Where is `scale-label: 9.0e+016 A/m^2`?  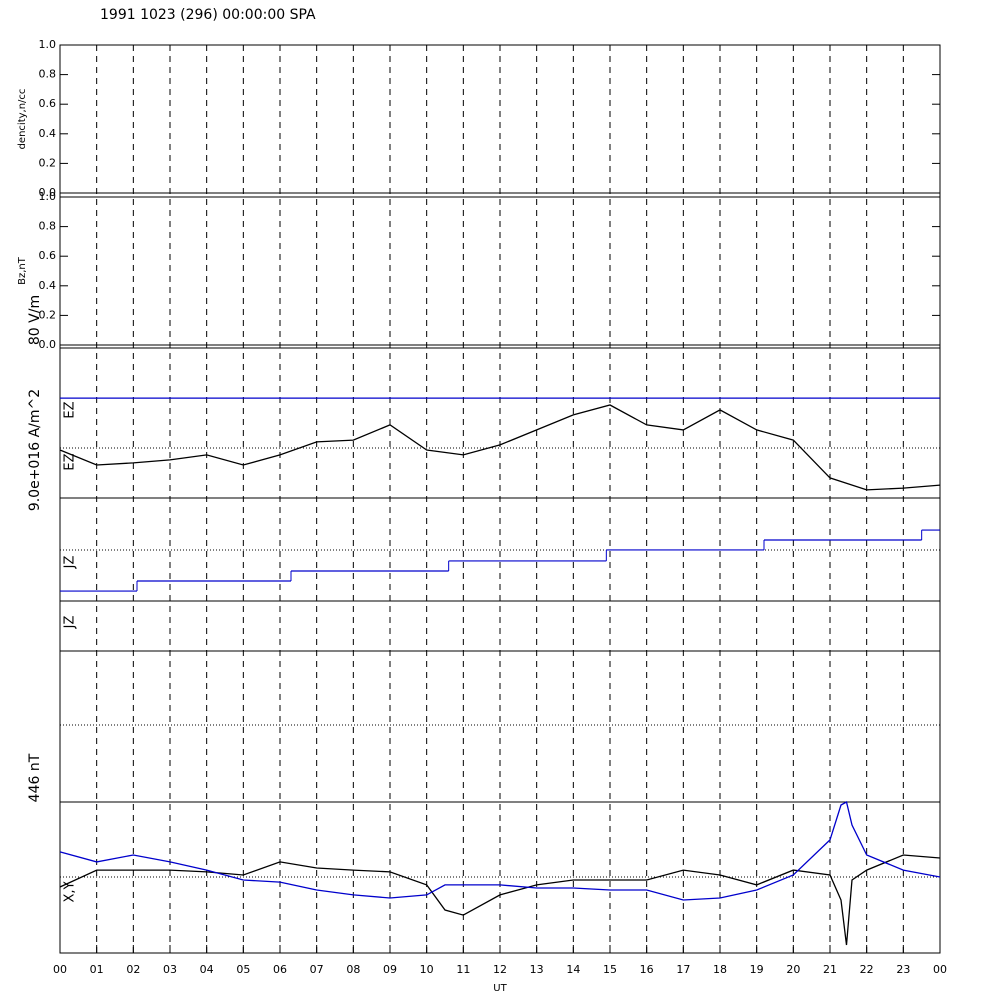 scale-label: 9.0e+016 A/m^2 is located at coordinates (35, 450).